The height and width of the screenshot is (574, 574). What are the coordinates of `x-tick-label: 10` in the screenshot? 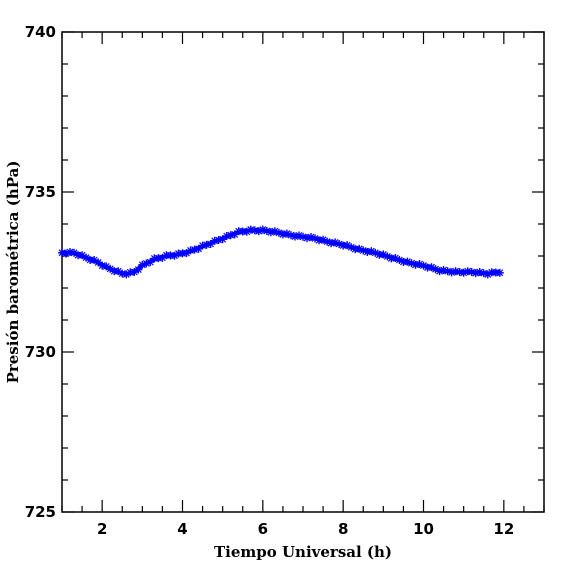 It's located at (423, 529).